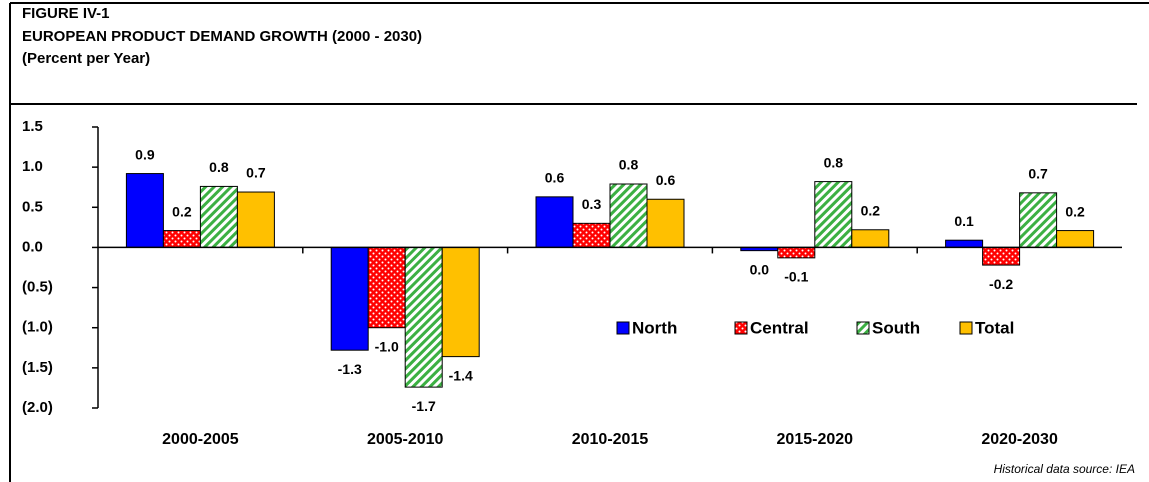  What do you see at coordinates (66, 13) in the screenshot?
I see `figure-label: FIGURE IV-1` at bounding box center [66, 13].